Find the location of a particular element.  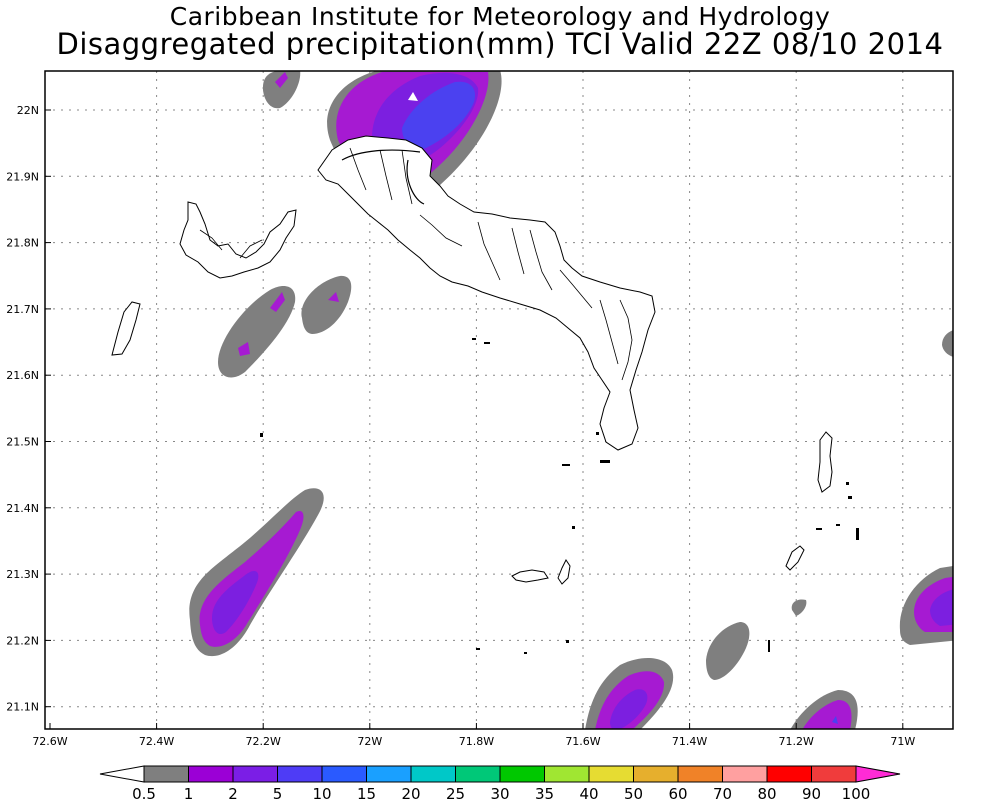

colorbar-label: 35 is located at coordinates (544, 792).